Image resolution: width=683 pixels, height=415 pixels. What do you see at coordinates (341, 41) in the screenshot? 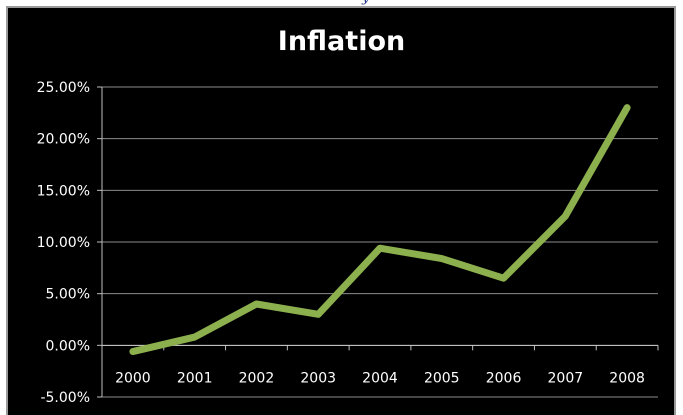
I see `chart-title: Inflation` at bounding box center [341, 41].